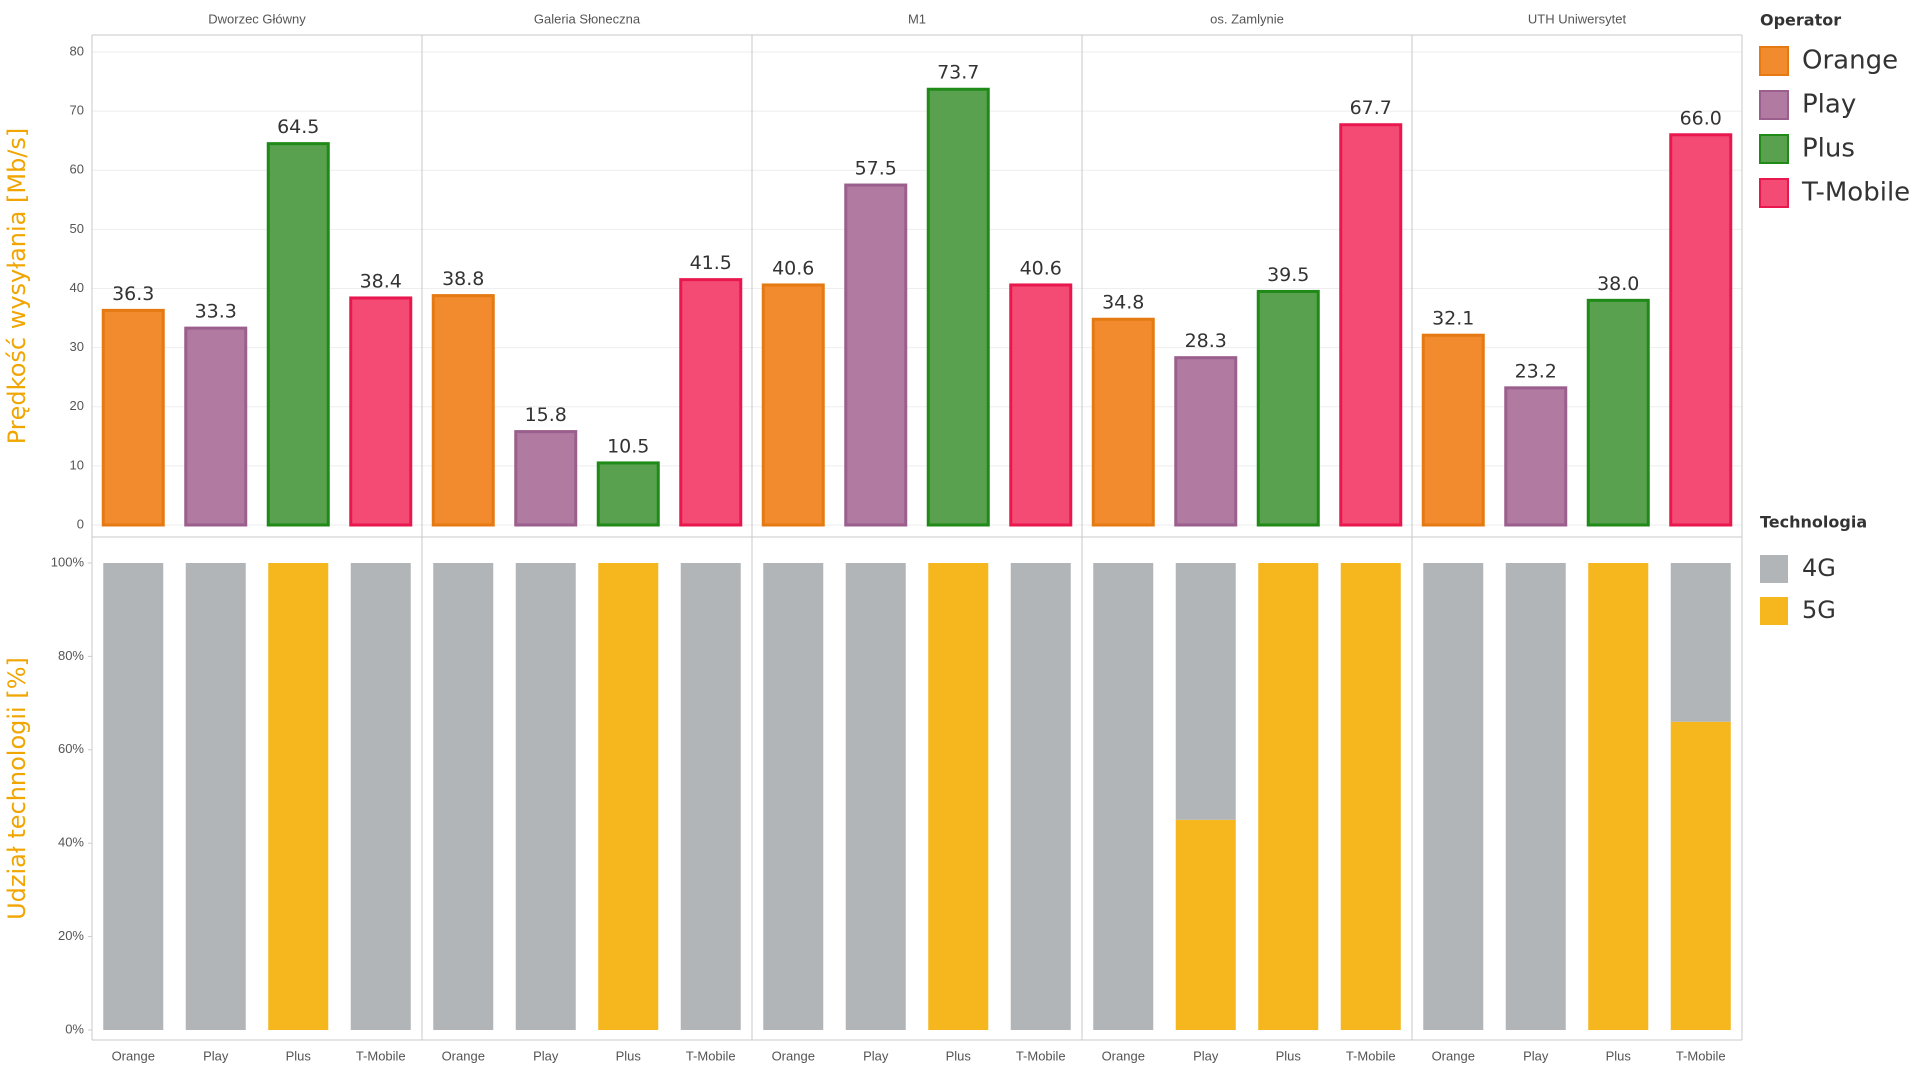 Image resolution: width=1920 pixels, height=1080 pixels. Describe the element at coordinates (917, 18) in the screenshot. I see `facet-header: M1` at that location.